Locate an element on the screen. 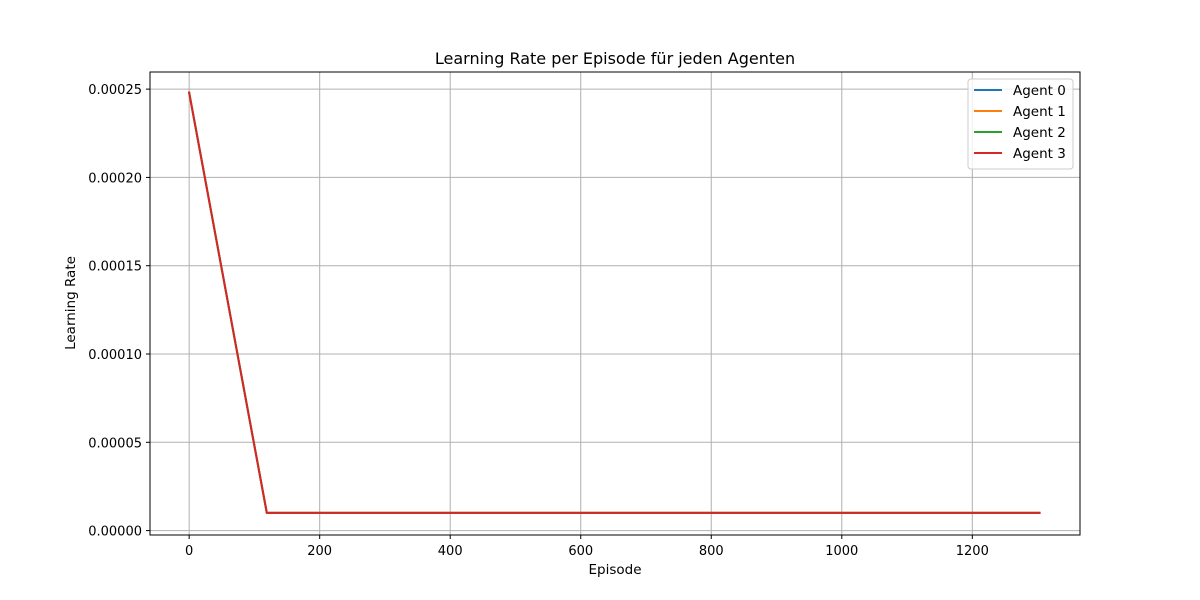 This screenshot has height=600, width=1200. legend-box is located at coordinates (1020, 124).